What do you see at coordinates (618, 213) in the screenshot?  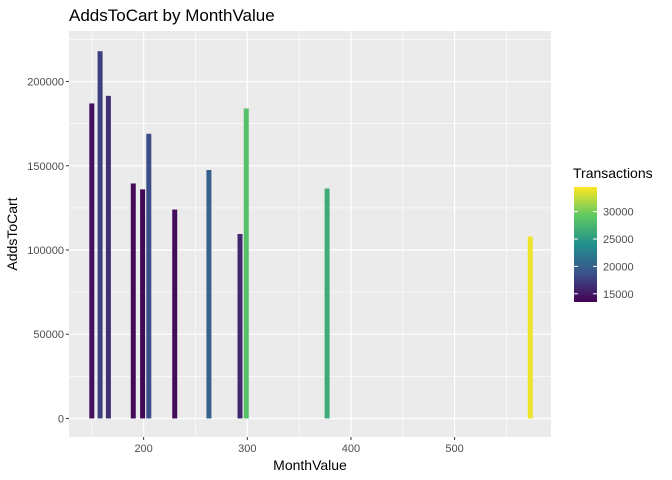 I see `legend-tick-label: 30000` at bounding box center [618, 213].